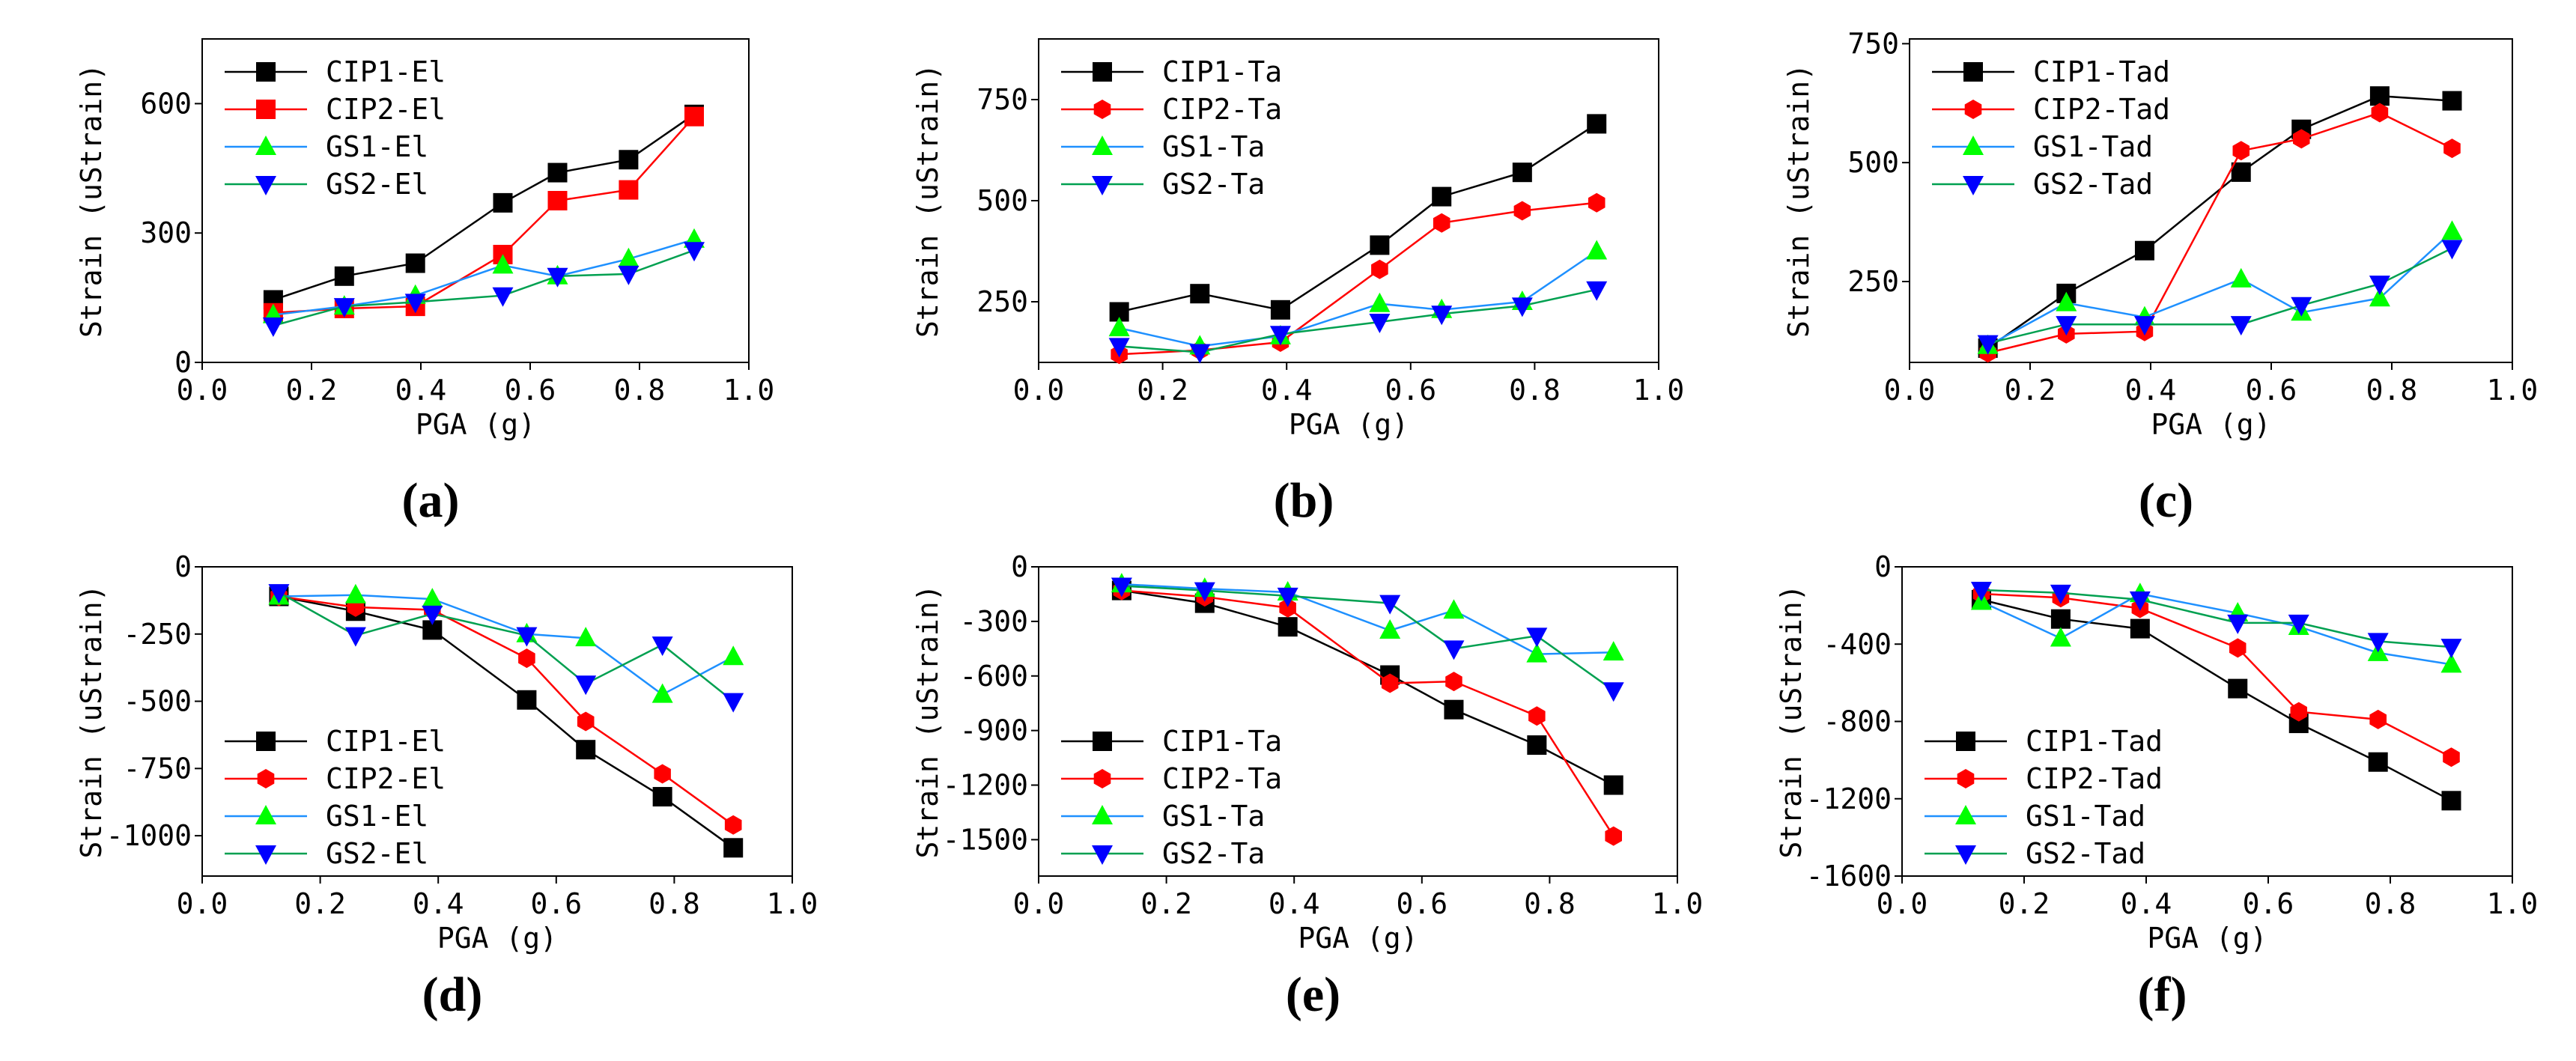 The width and height of the screenshot is (2576, 1061). What do you see at coordinates (386, 778) in the screenshot?
I see `legend-label: CIP2-El` at bounding box center [386, 778].